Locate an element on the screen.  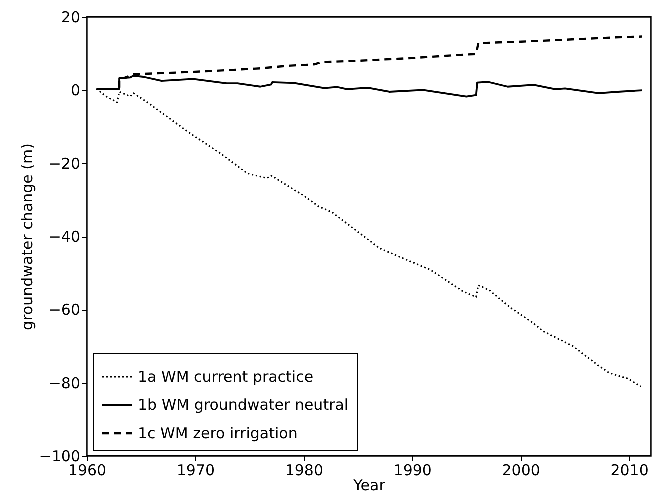
y-axis-title: groundwater change (m) is located at coordinates (27, 237).